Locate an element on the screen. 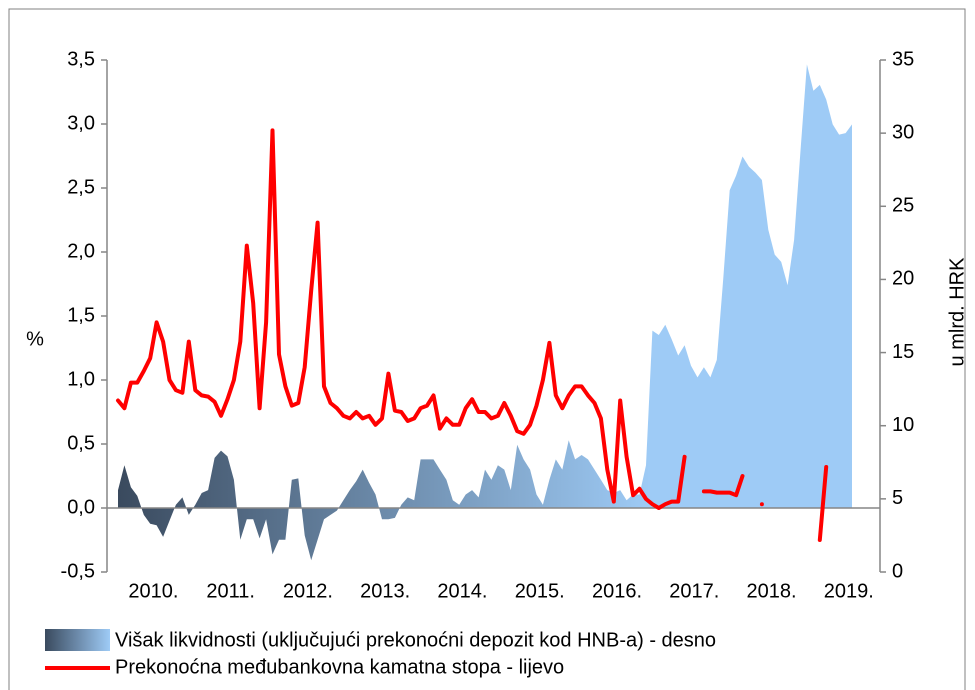 The image size is (975, 690). y-tick-label: 0,0 is located at coordinates (81, 507).